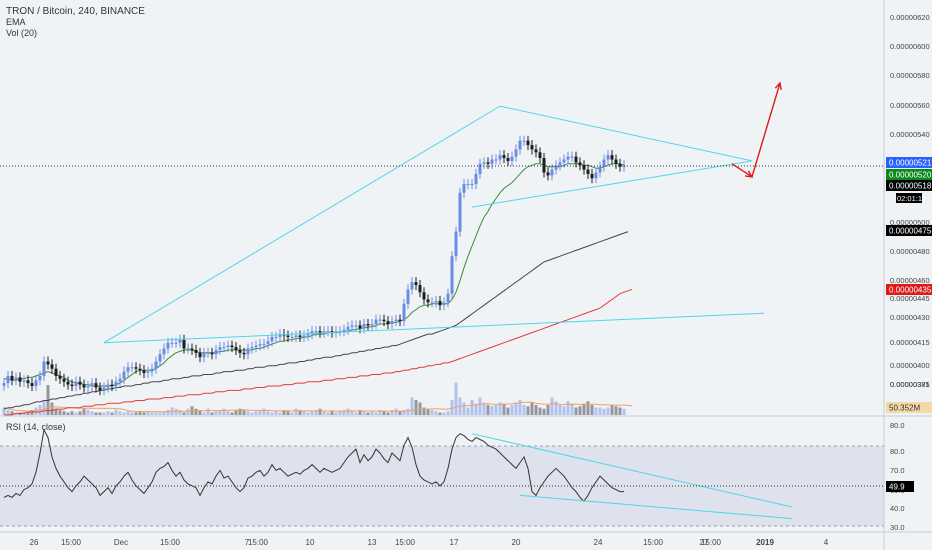 The width and height of the screenshot is (932, 550). What do you see at coordinates (704, 542) in the screenshot?
I see `time-tick-label: 27` at bounding box center [704, 542].